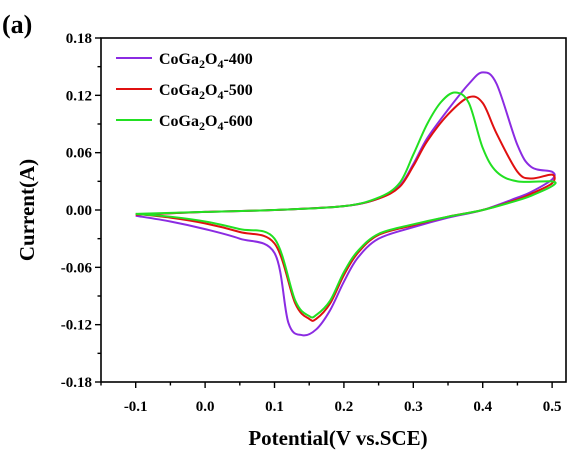  Describe the element at coordinates (136, 407) in the screenshot. I see `x-tick-label: -0.1` at that location.